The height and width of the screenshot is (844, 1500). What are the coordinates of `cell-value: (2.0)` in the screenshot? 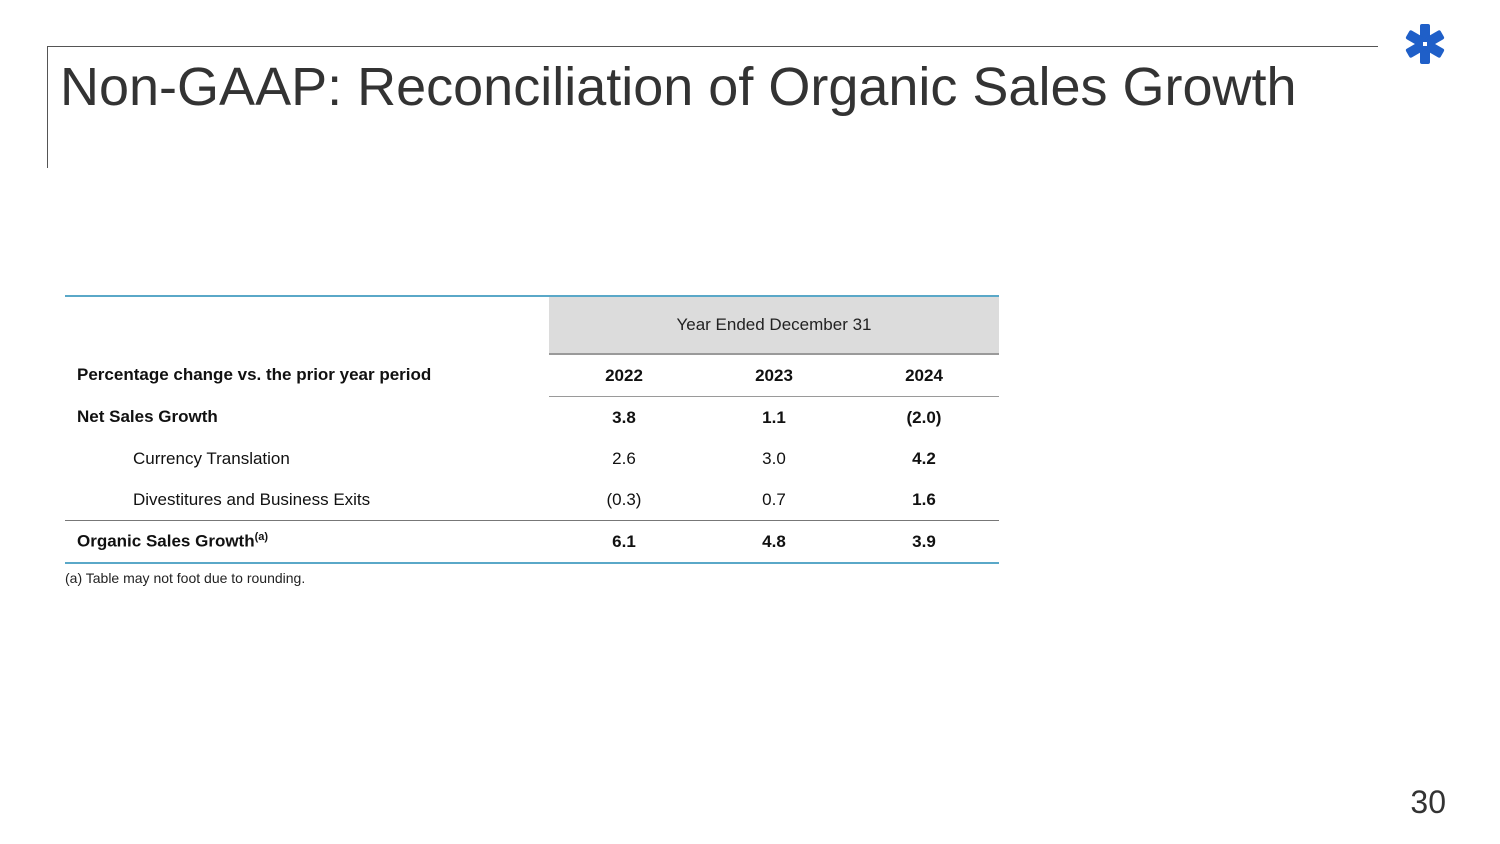 It's located at (924, 417).